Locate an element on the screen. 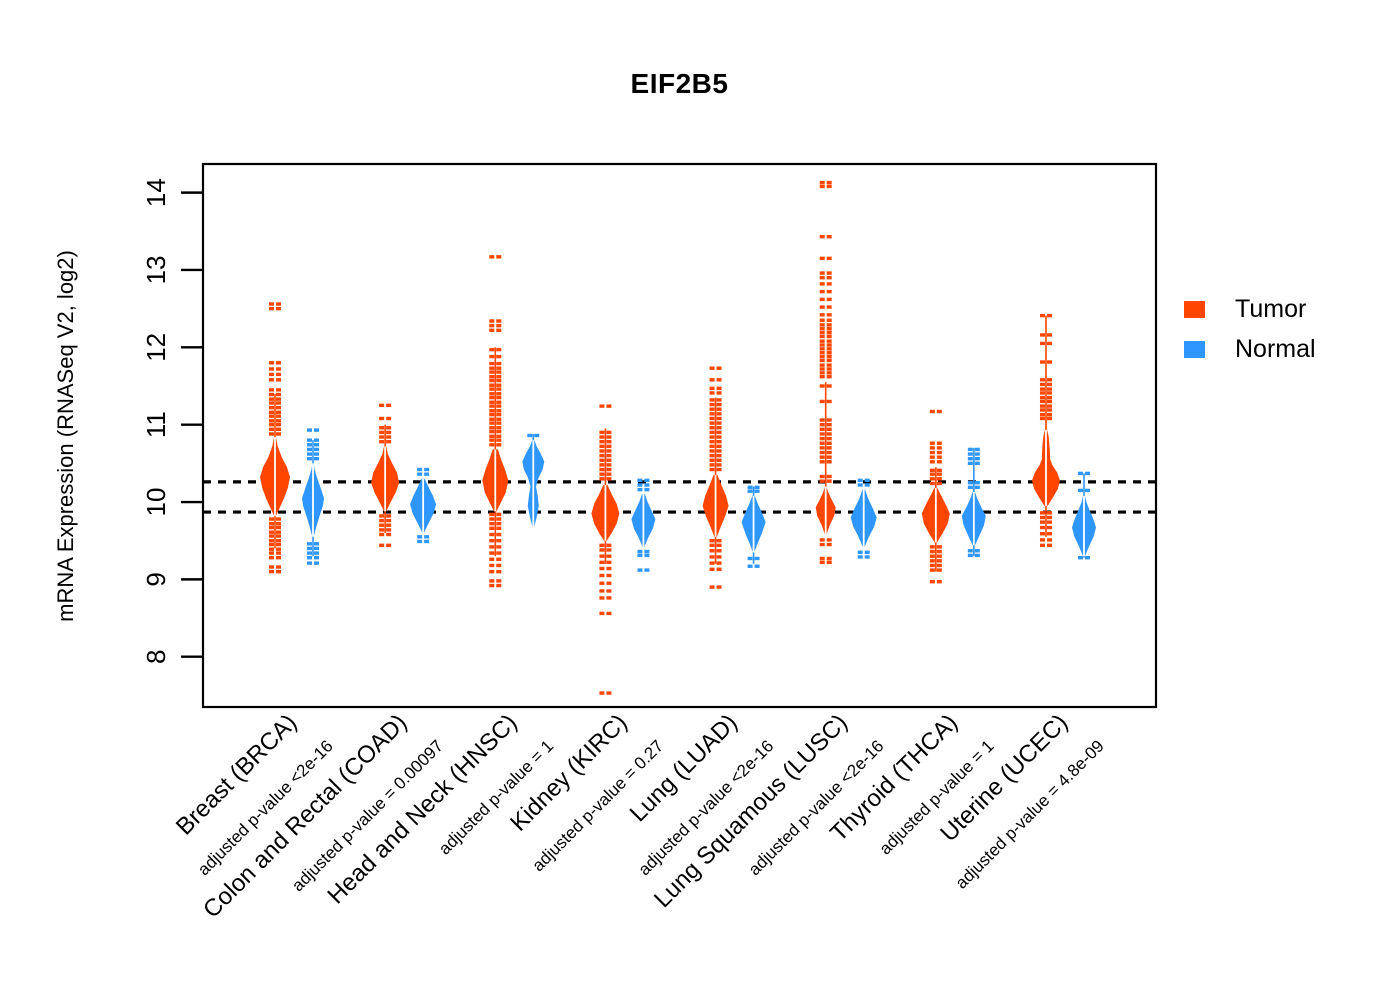 The height and width of the screenshot is (1000, 1400). group-thyroid-thca is located at coordinates (953, 496).